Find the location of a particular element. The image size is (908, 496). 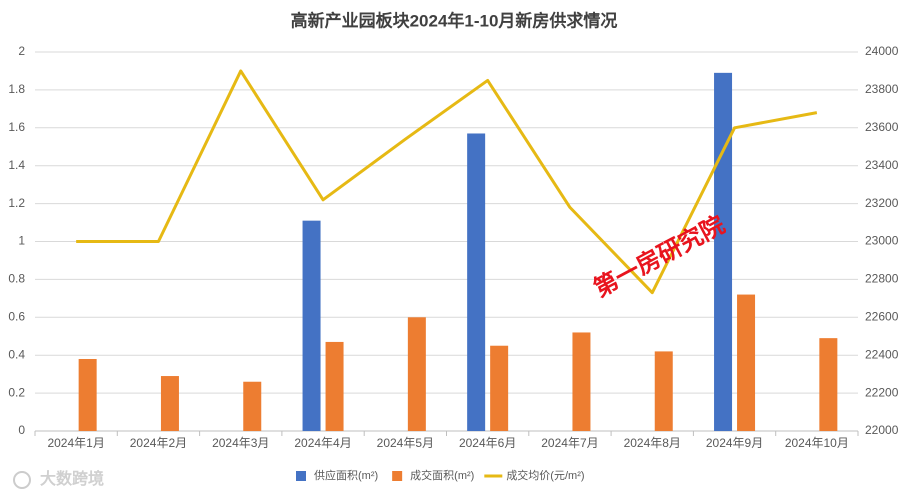

y-tick-label: 1.8 is located at coordinates (16, 89).